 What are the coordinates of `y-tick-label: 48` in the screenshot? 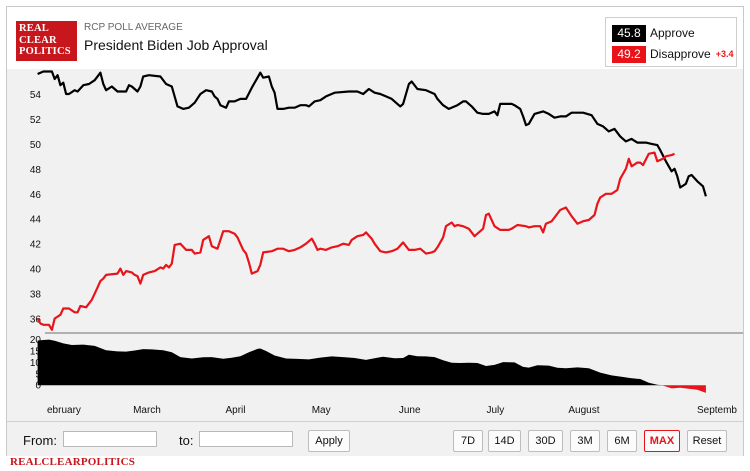 It's located at (36, 170).